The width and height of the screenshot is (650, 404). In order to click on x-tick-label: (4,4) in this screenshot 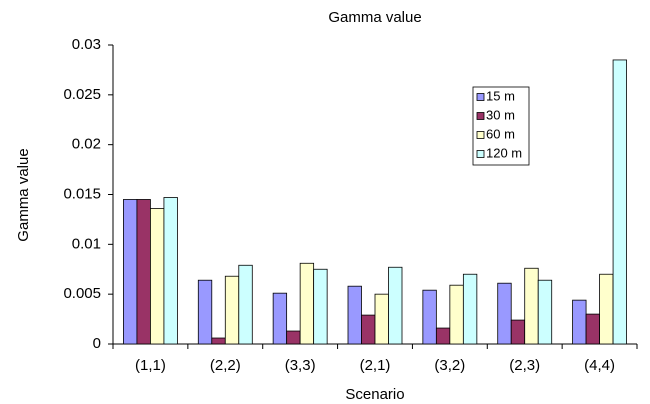, I will do `click(599, 365)`.